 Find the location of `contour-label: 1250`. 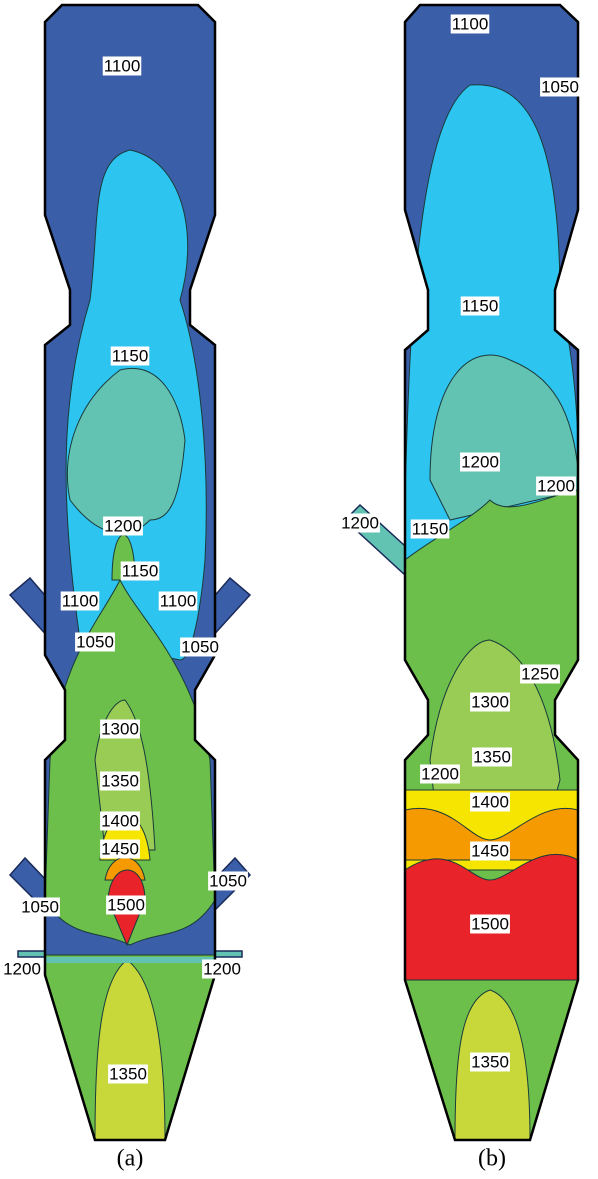

contour-label: 1250 is located at coordinates (540, 673).